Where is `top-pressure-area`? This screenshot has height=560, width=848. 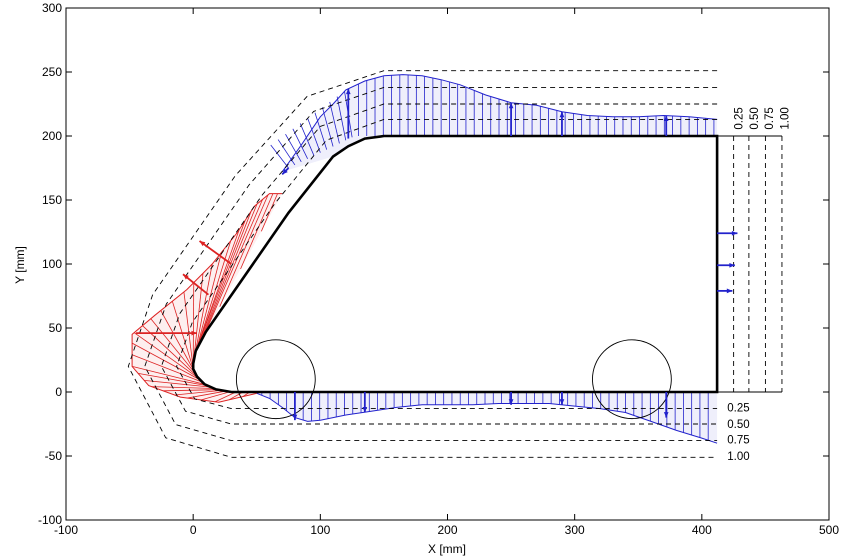 top-pressure-area is located at coordinates (500, 123).